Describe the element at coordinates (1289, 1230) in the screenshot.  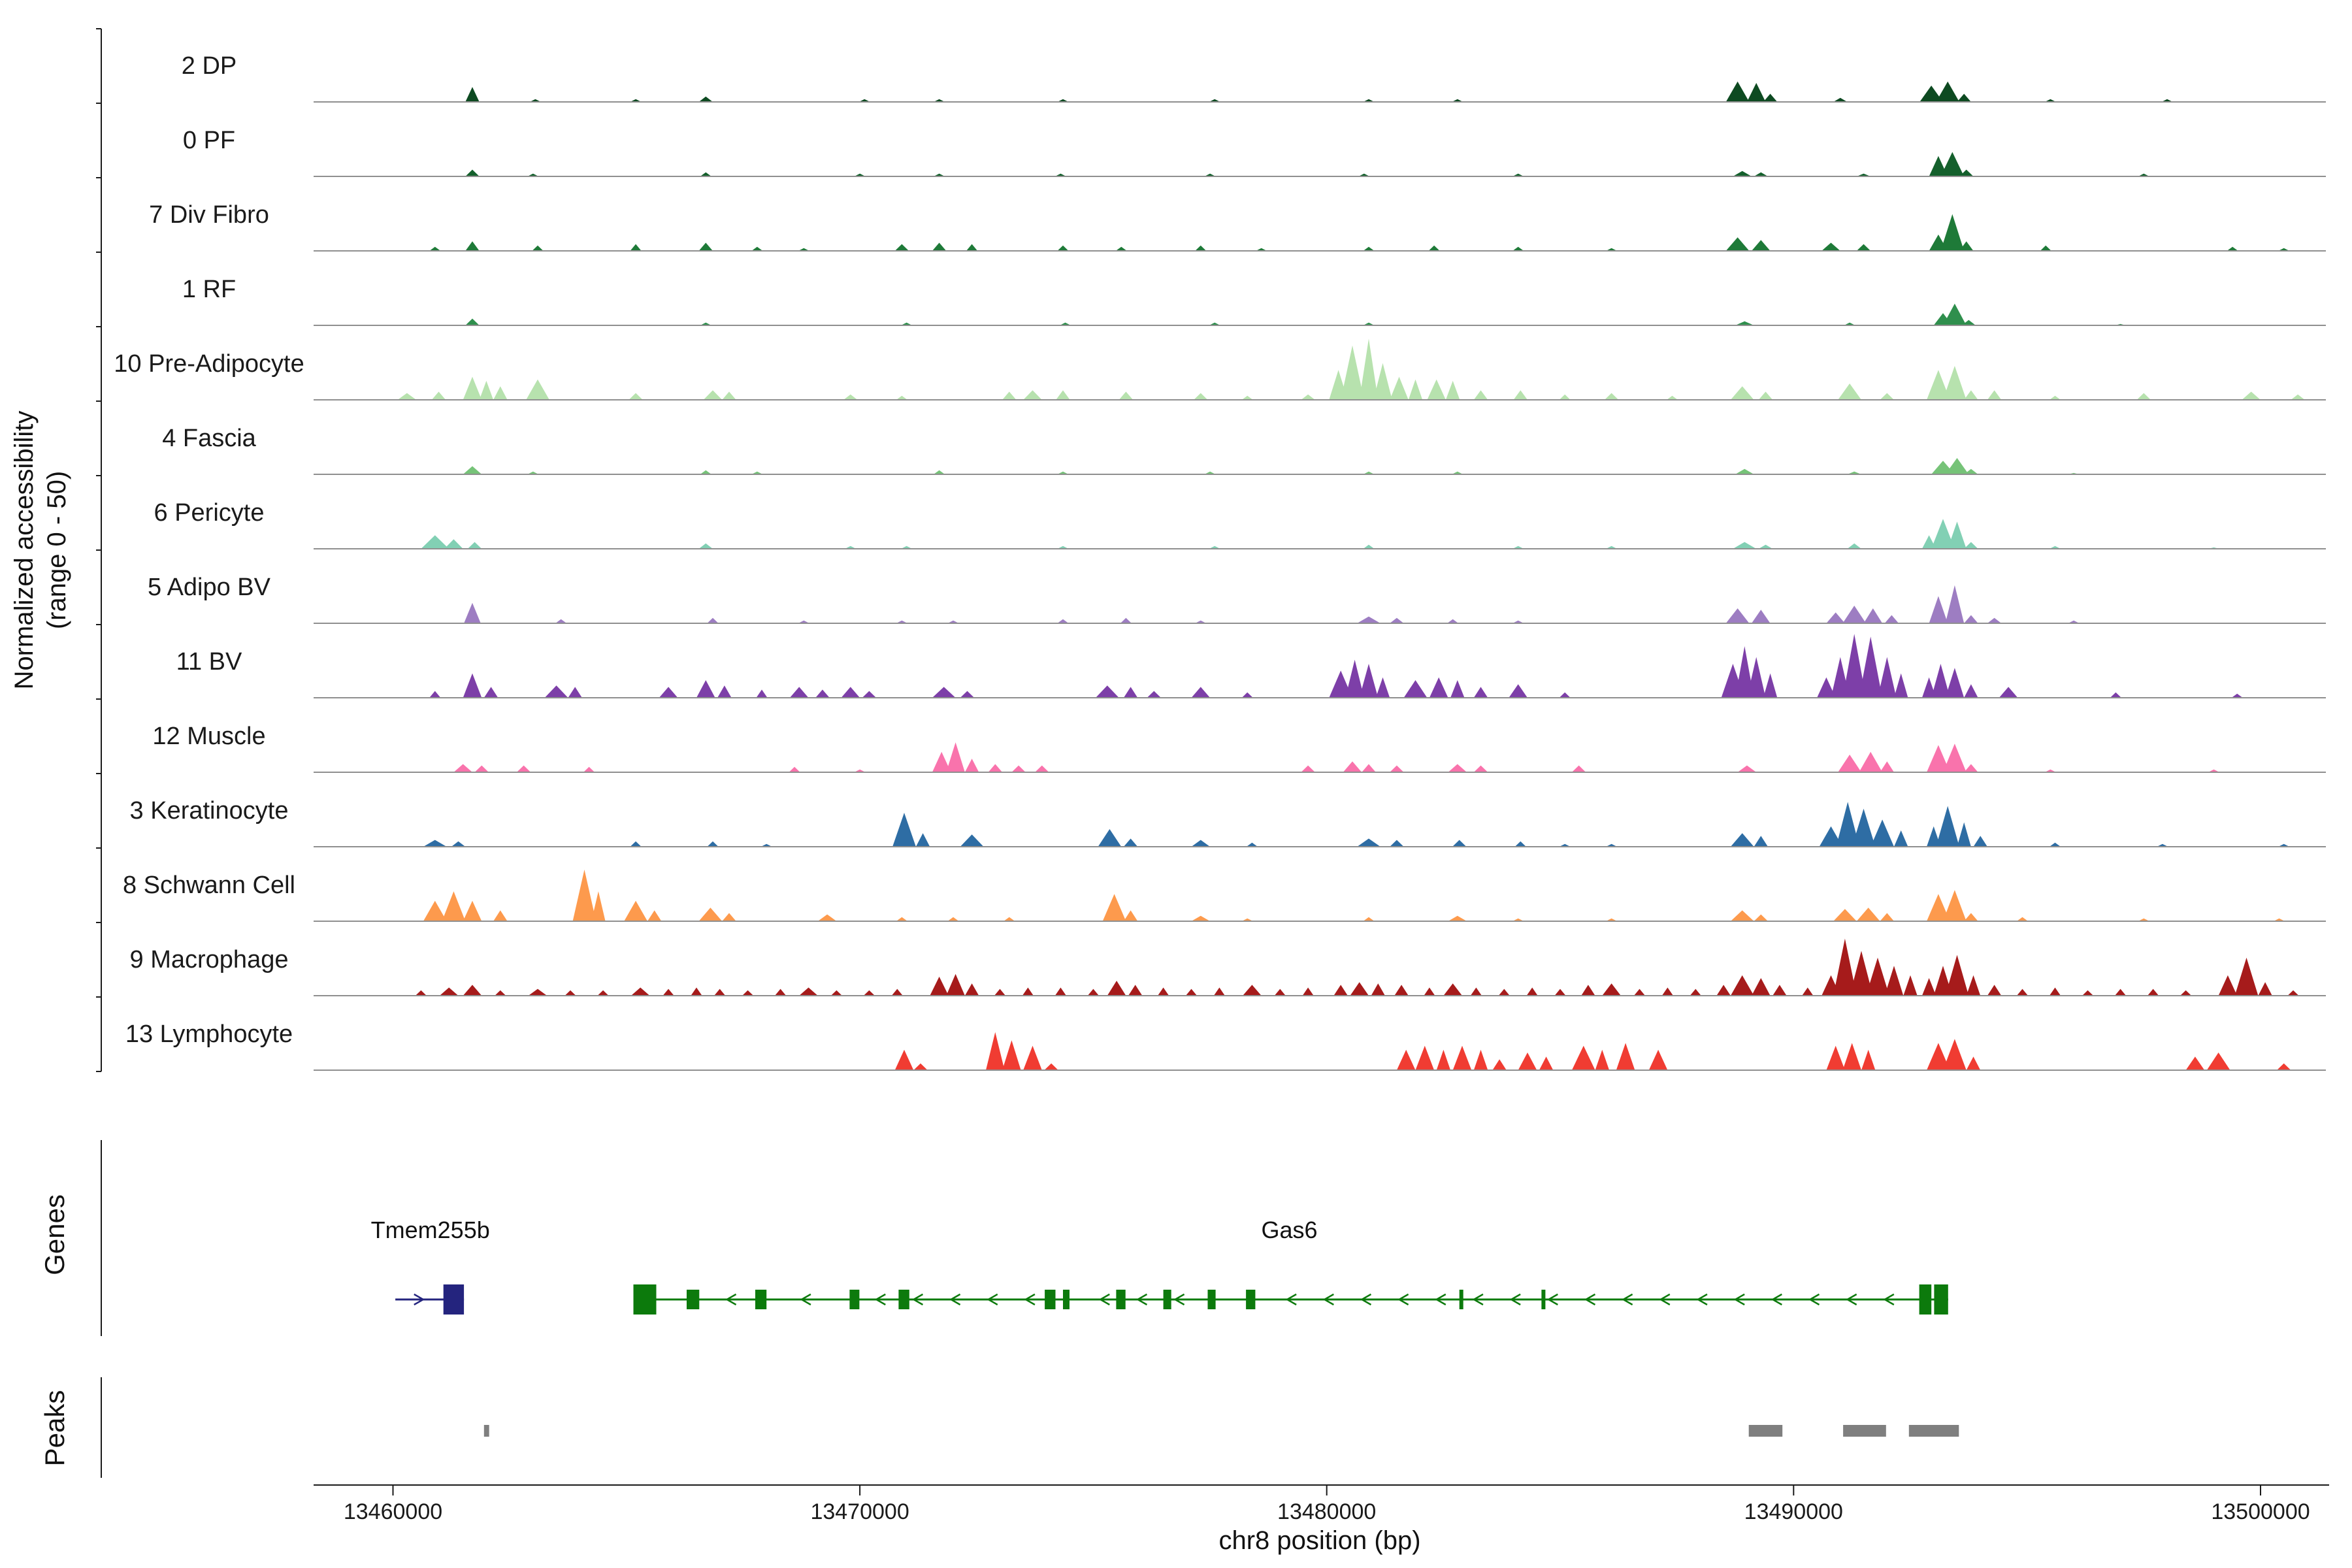
I see `gene-label: Gas6` at that location.